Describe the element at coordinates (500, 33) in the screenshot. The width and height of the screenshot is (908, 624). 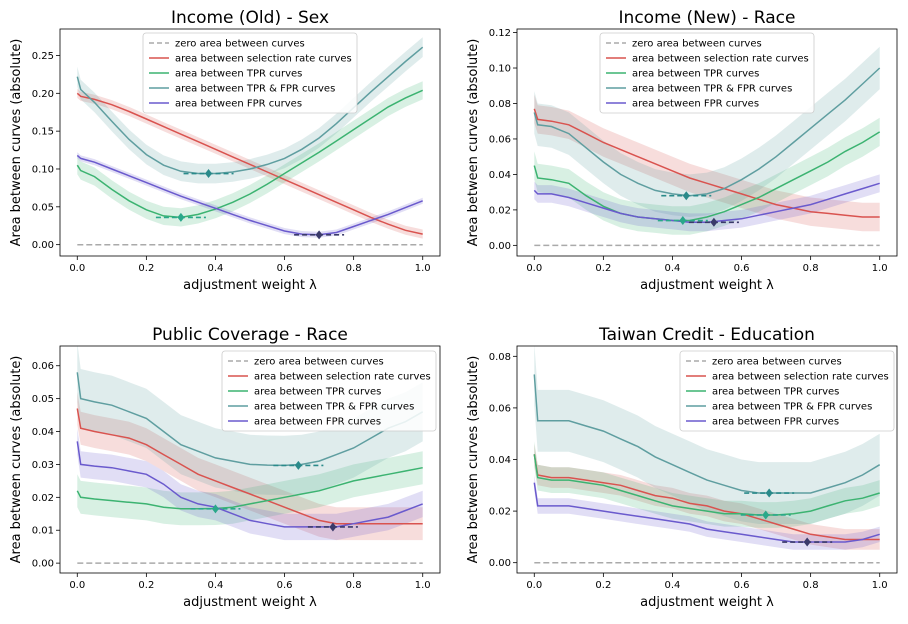
I see `y-tick-label: 0.12` at that location.